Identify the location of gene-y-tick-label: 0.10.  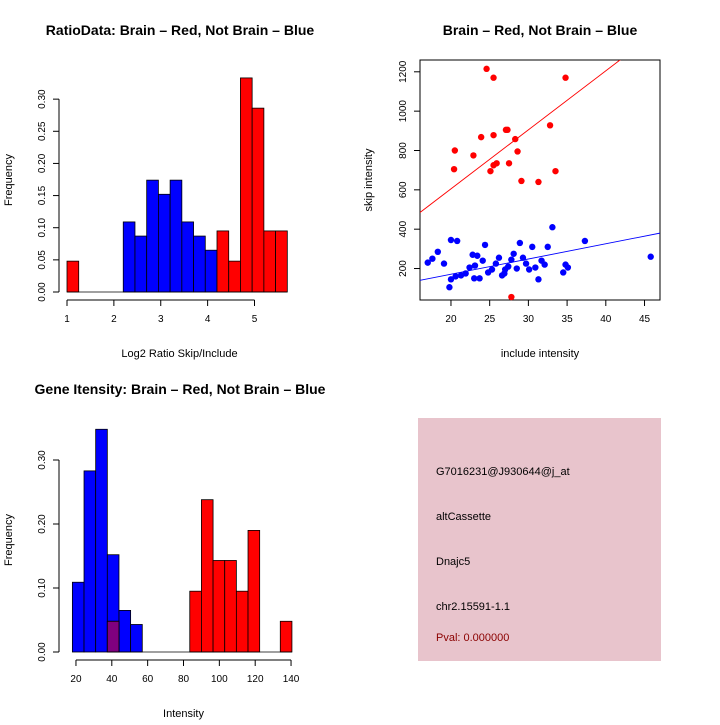
(42, 588).